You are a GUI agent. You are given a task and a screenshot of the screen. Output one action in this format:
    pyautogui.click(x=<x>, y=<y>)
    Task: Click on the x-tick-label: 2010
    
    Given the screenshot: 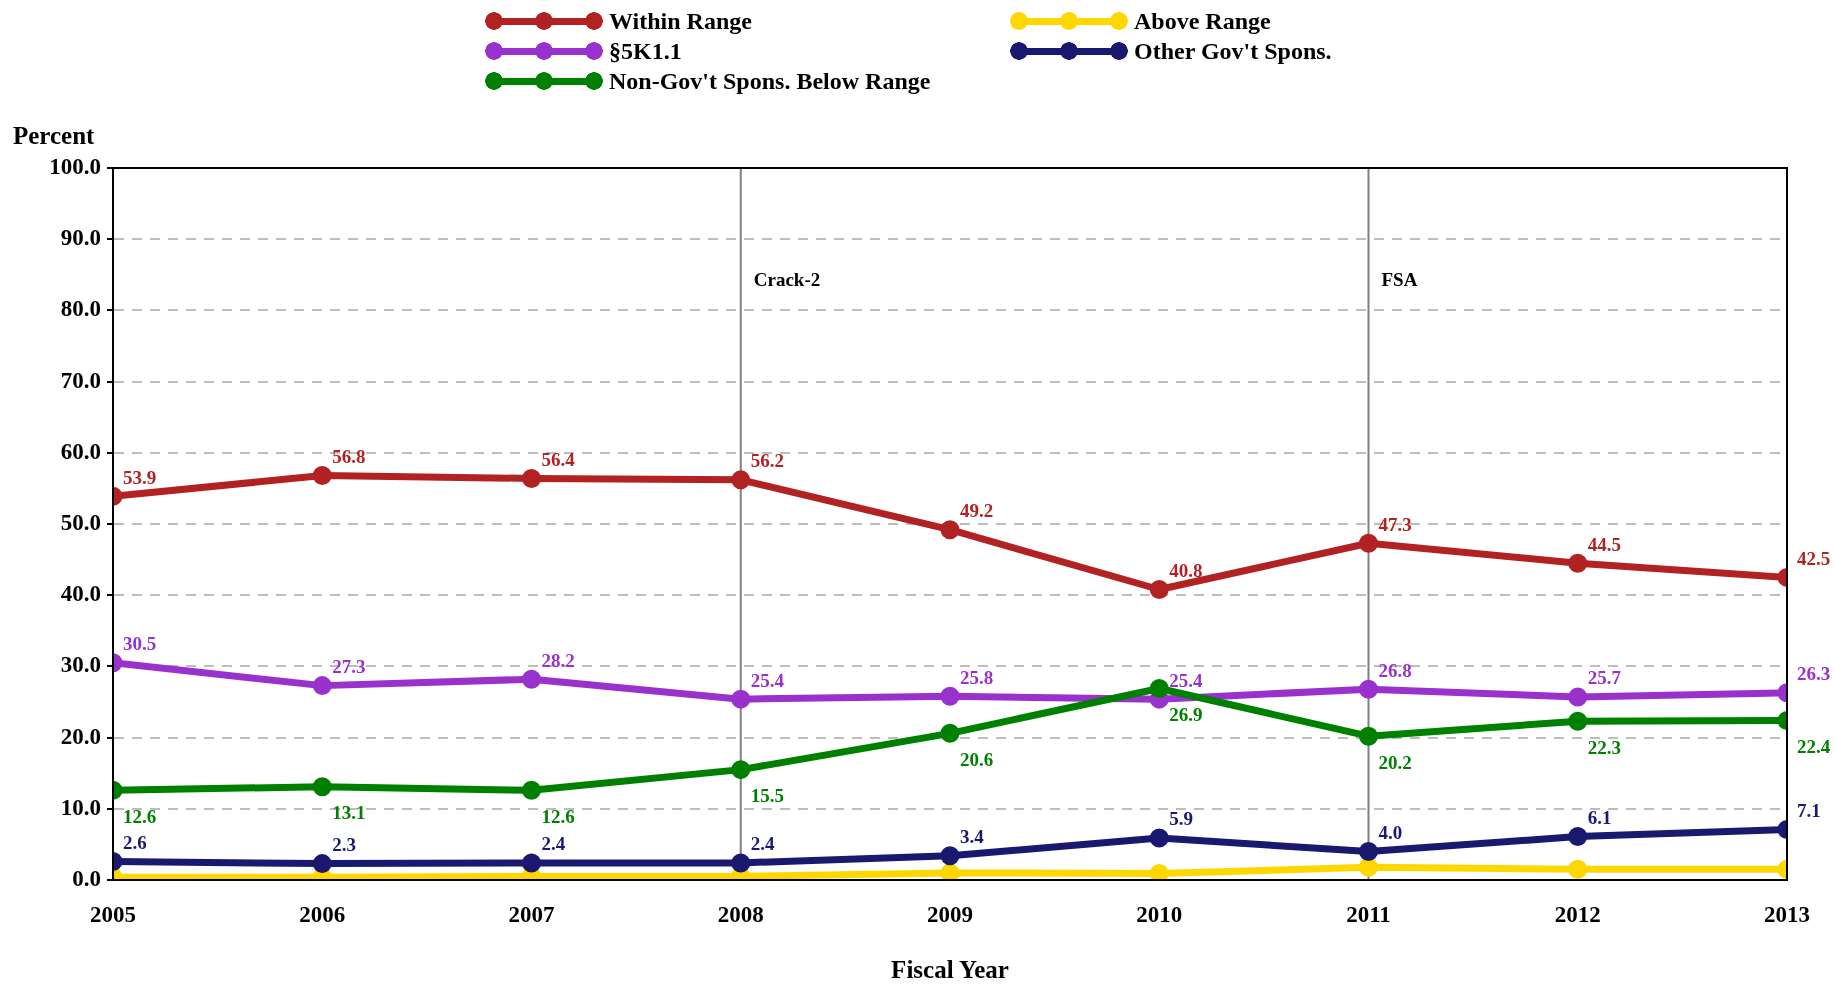 What is the action you would take?
    pyautogui.click(x=1159, y=914)
    